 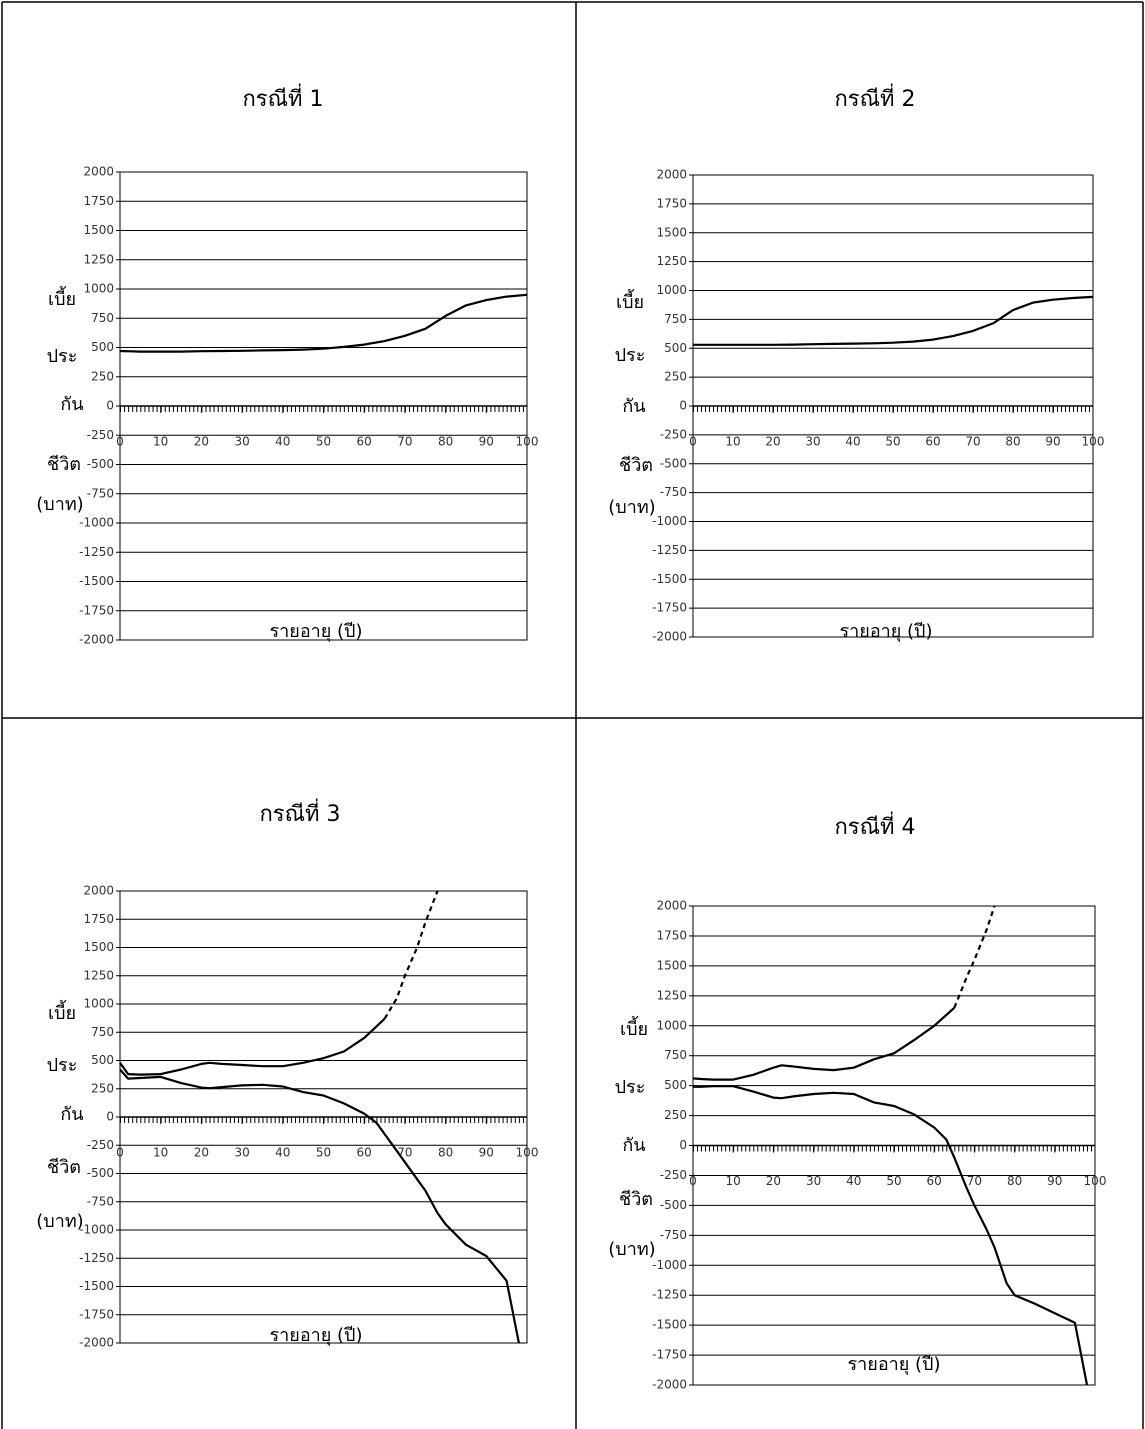 What do you see at coordinates (874, 825) in the screenshot?
I see `chart-title: กรณีที่ 4` at bounding box center [874, 825].